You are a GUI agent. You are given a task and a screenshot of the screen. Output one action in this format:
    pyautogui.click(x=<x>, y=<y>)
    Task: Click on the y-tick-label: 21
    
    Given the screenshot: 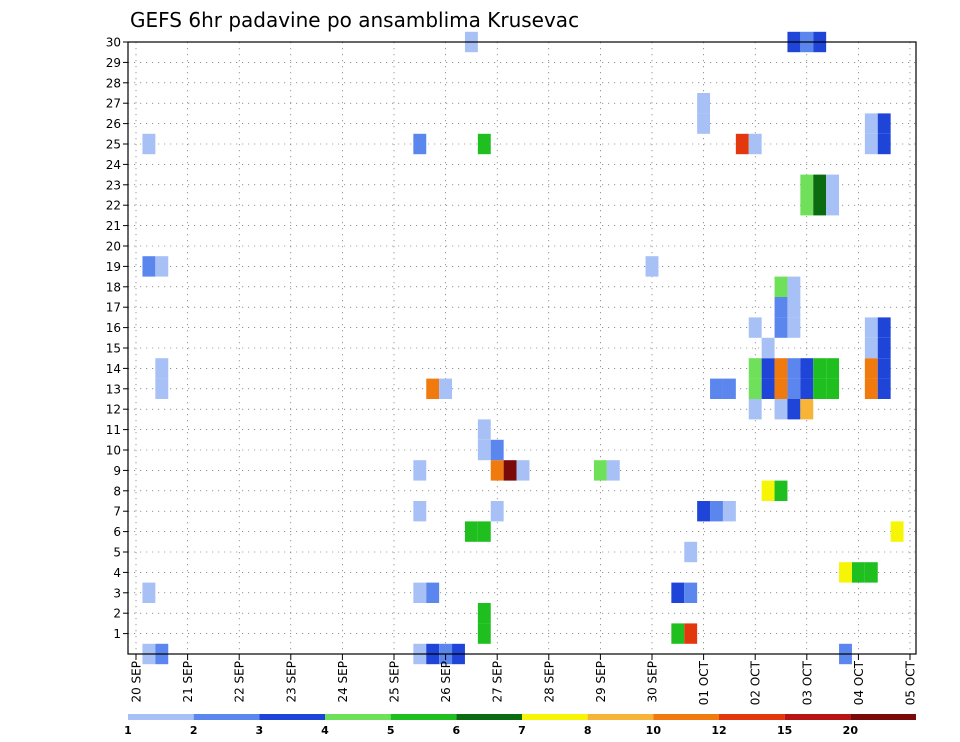 What is the action you would take?
    pyautogui.click(x=113, y=226)
    